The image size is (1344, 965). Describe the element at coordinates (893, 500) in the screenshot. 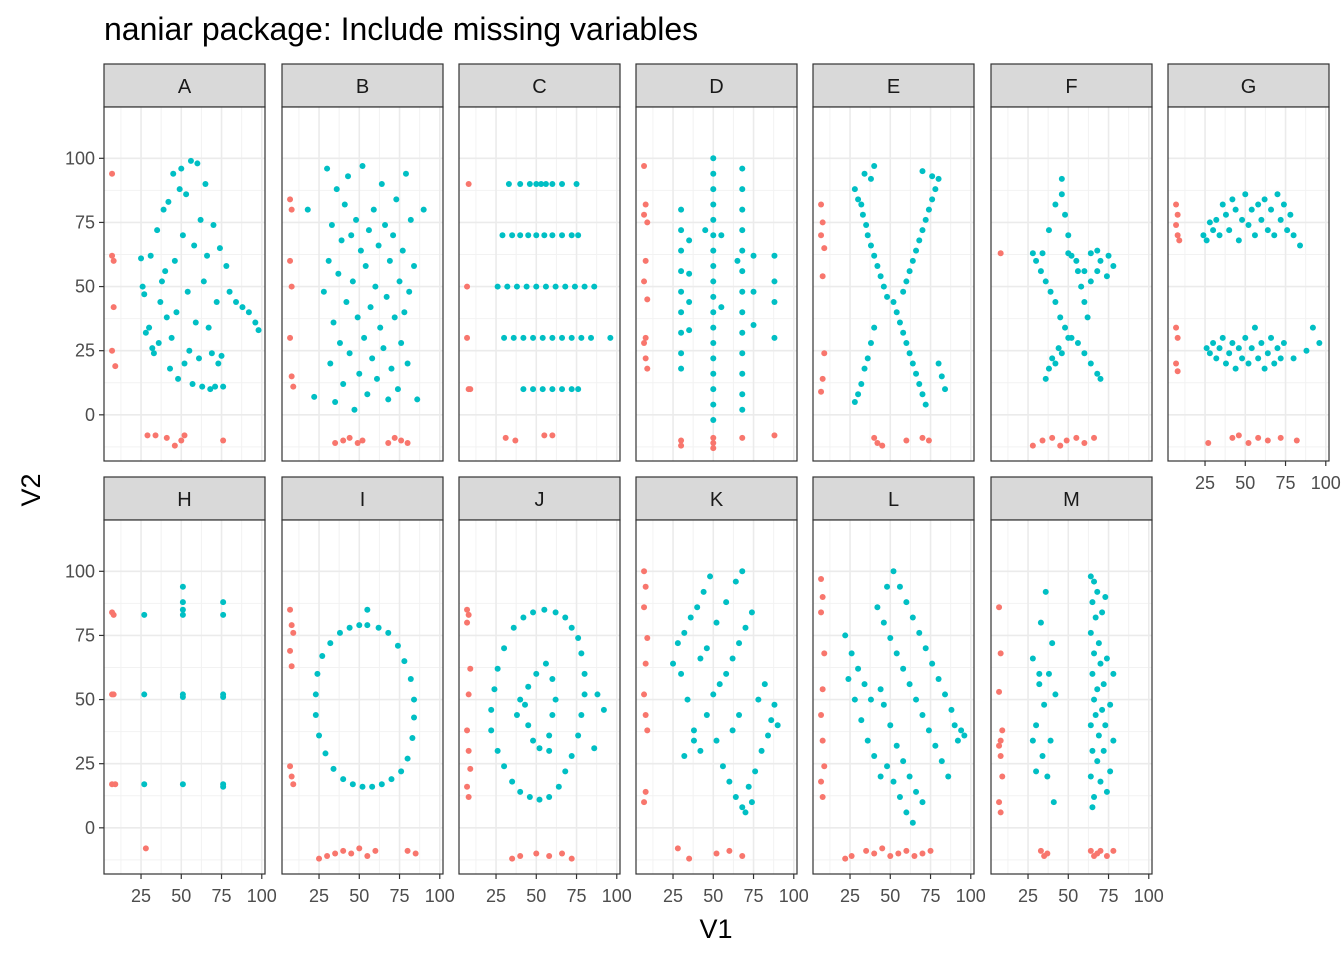

I see `facet-strip-label: L` at that location.